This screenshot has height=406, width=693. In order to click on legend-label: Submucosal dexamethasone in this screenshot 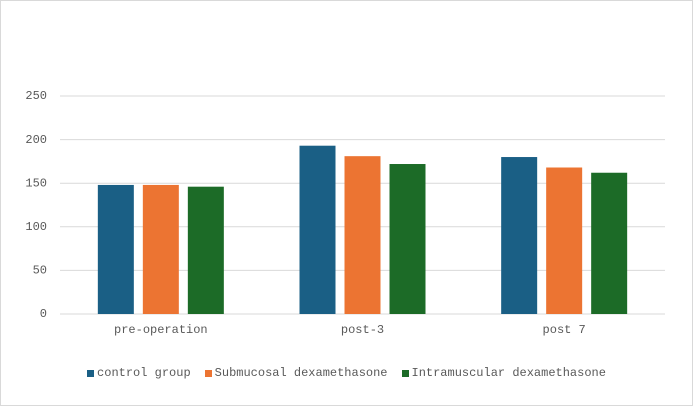, I will do `click(301, 373)`.